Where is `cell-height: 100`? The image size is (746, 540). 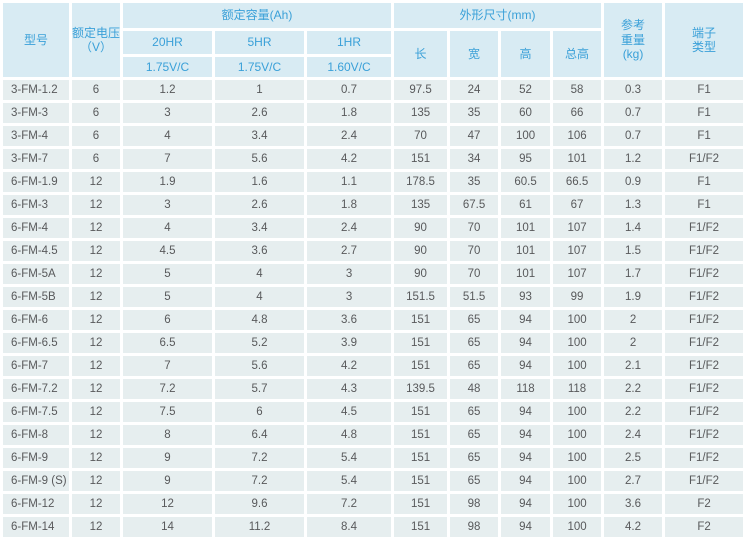 cell-height: 100 is located at coordinates (526, 136).